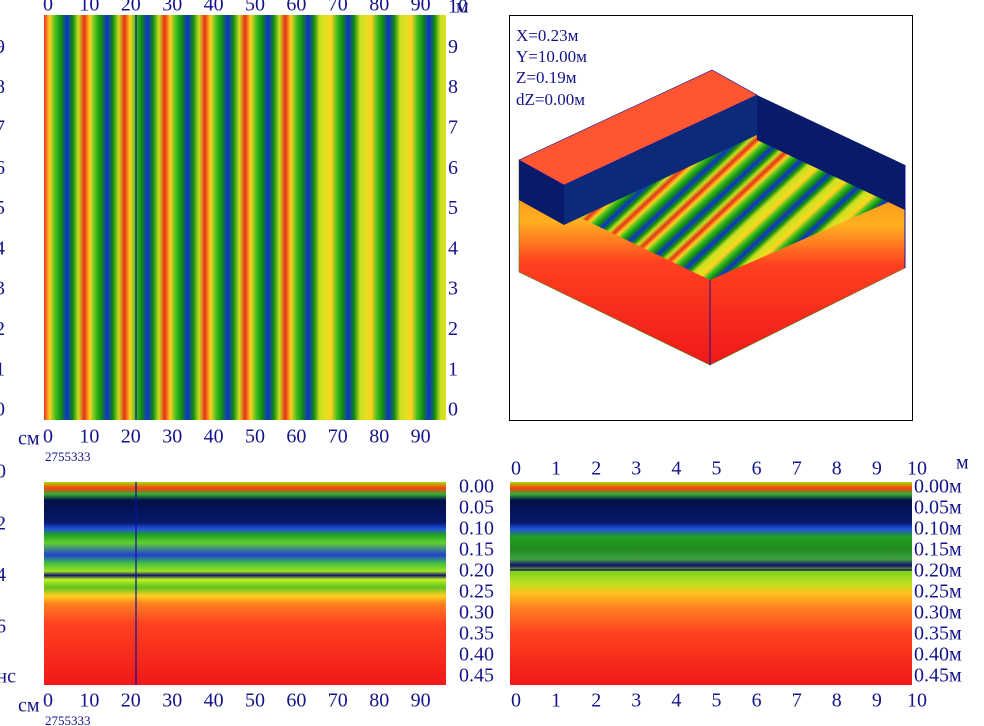  I want to click on readout-z: Z=0.19м, so click(546, 77).